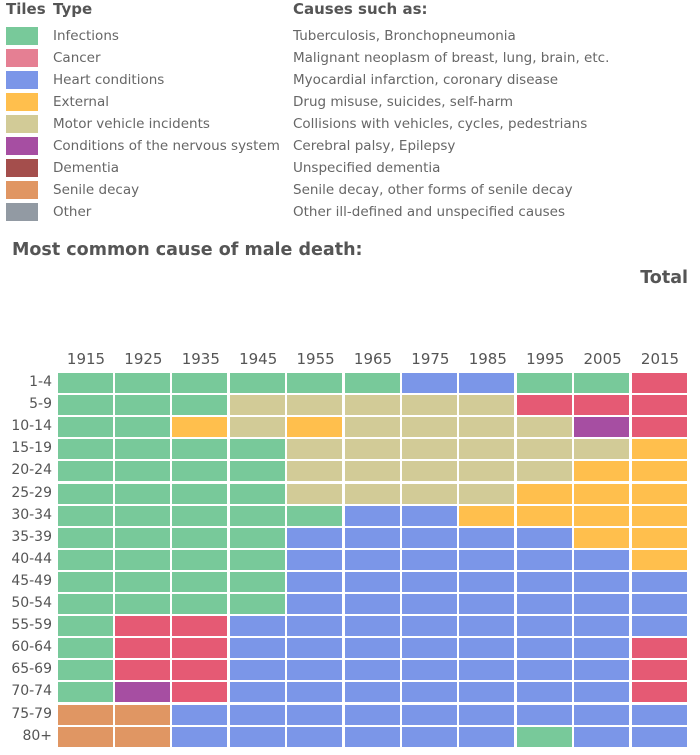 The image size is (700, 755). What do you see at coordinates (22, 190) in the screenshot?
I see `legend-swatch-S` at bounding box center [22, 190].